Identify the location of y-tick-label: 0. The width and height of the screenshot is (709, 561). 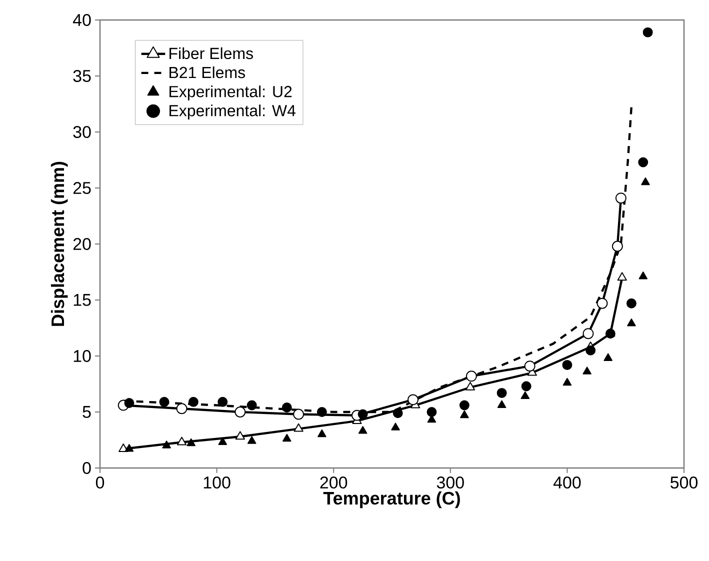
(86, 468).